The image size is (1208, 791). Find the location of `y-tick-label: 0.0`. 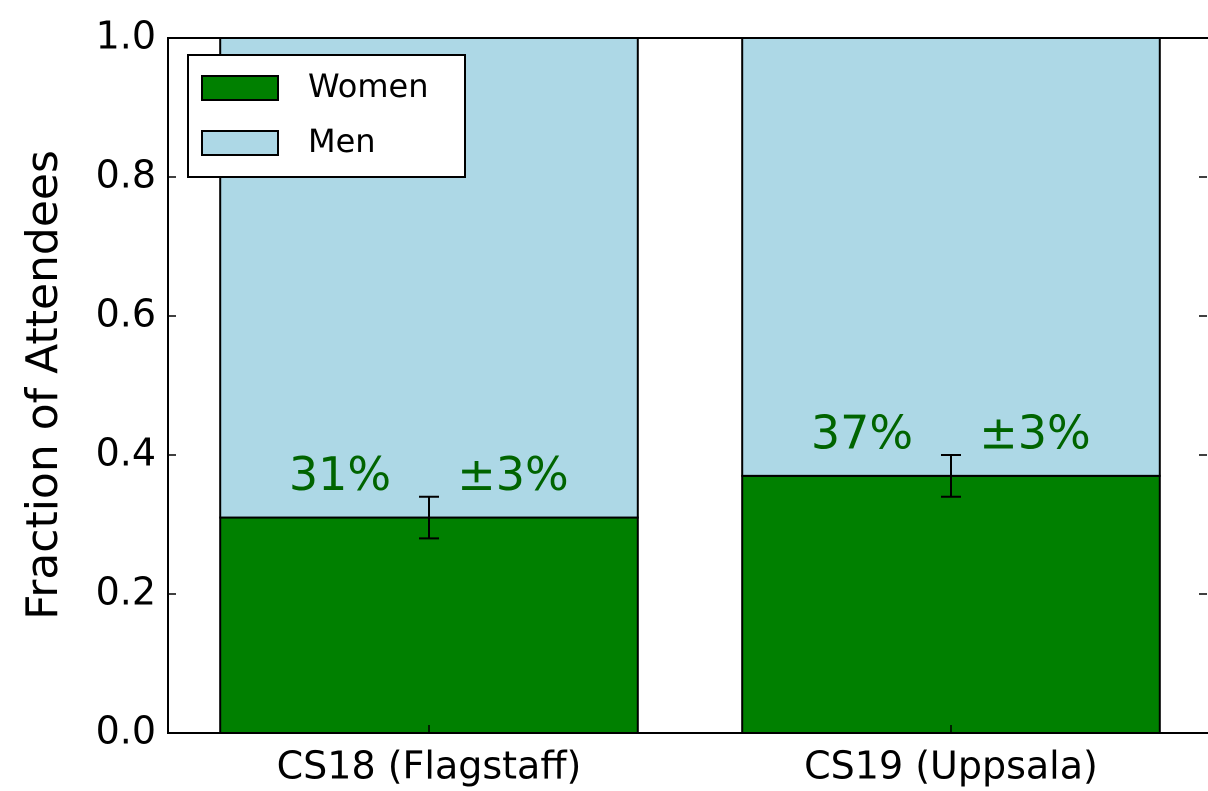

y-tick-label: 0.0 is located at coordinates (126, 731).